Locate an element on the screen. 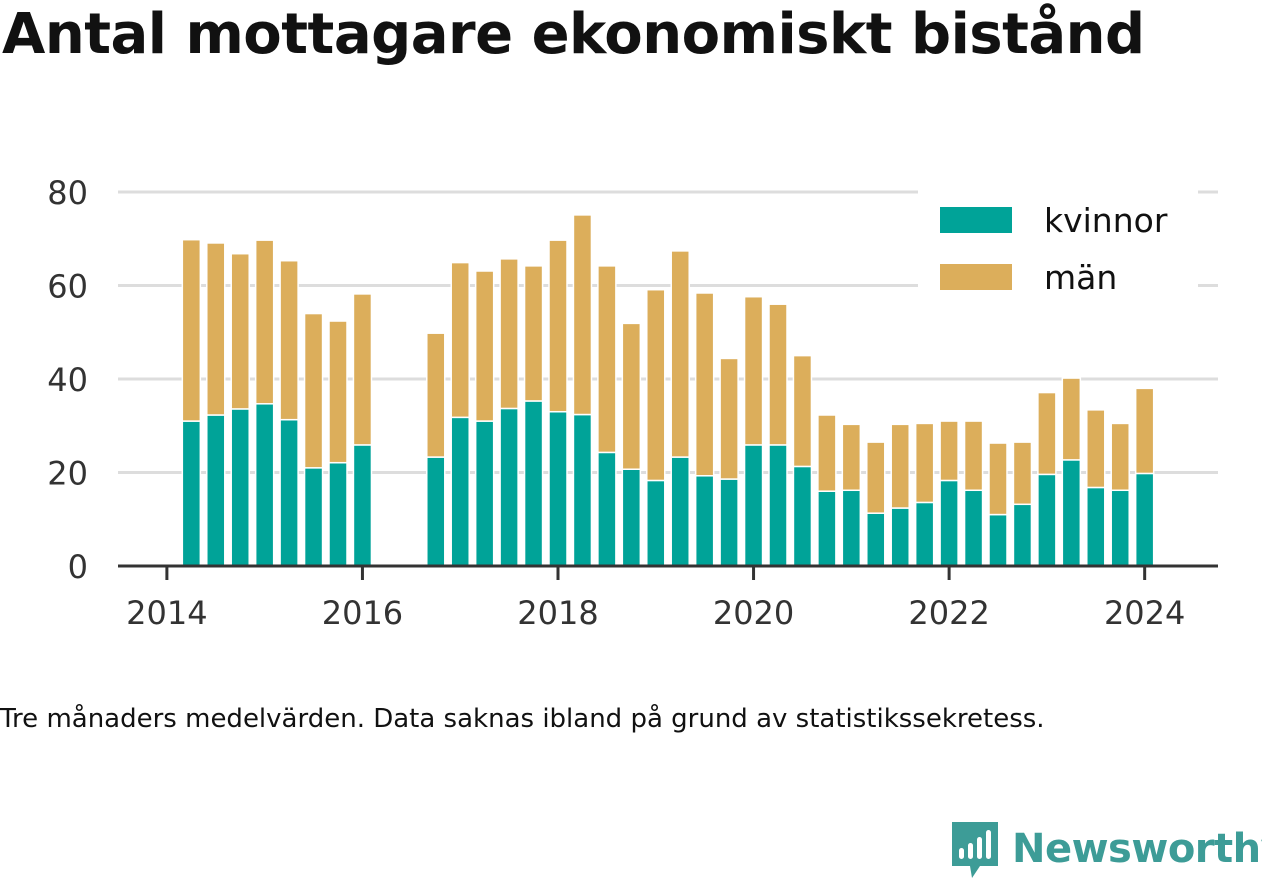 The width and height of the screenshot is (1262, 880). x-tick-label: 2016 is located at coordinates (362, 613).